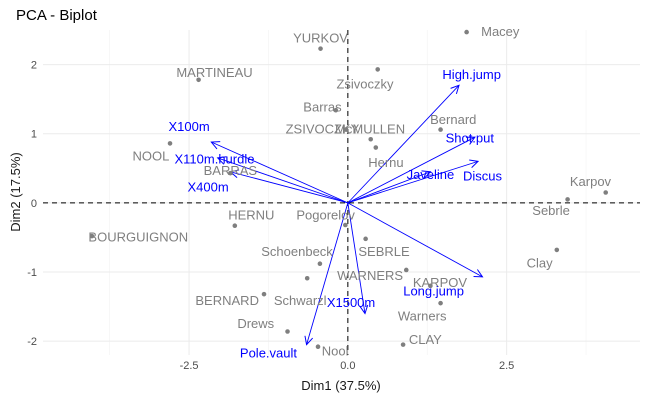 The image size is (647, 403). Describe the element at coordinates (34, 66) in the screenshot. I see `y-tick-label: 2` at that location.